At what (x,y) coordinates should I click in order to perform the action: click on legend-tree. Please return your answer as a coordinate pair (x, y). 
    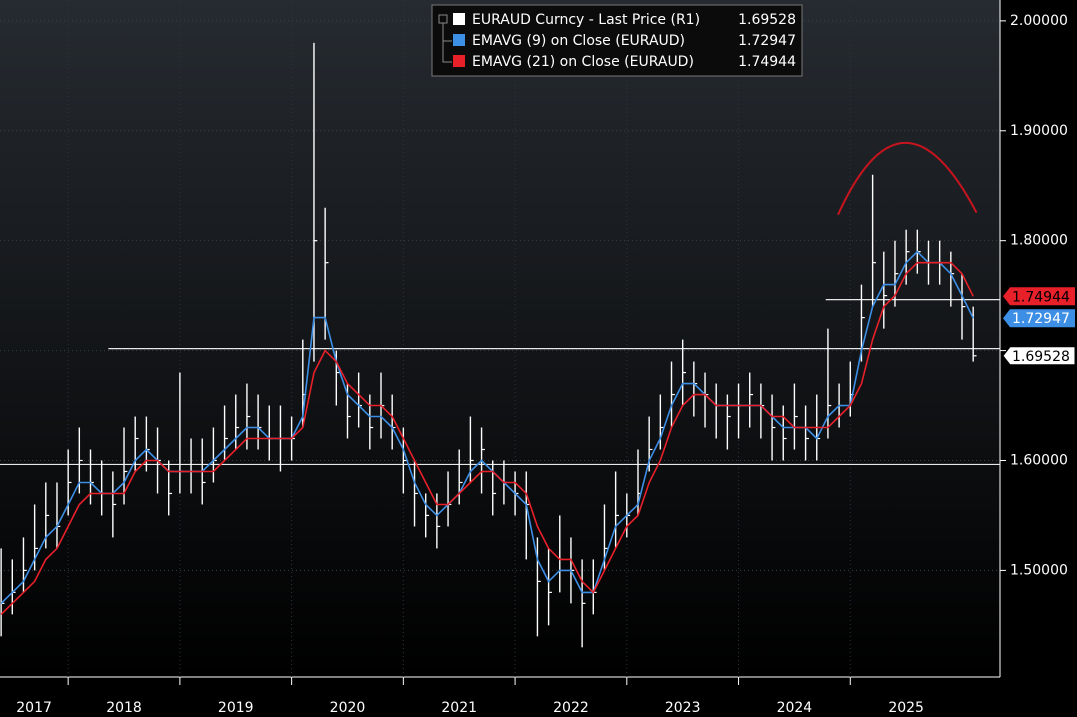
    Looking at the image, I should click on (447, 41).